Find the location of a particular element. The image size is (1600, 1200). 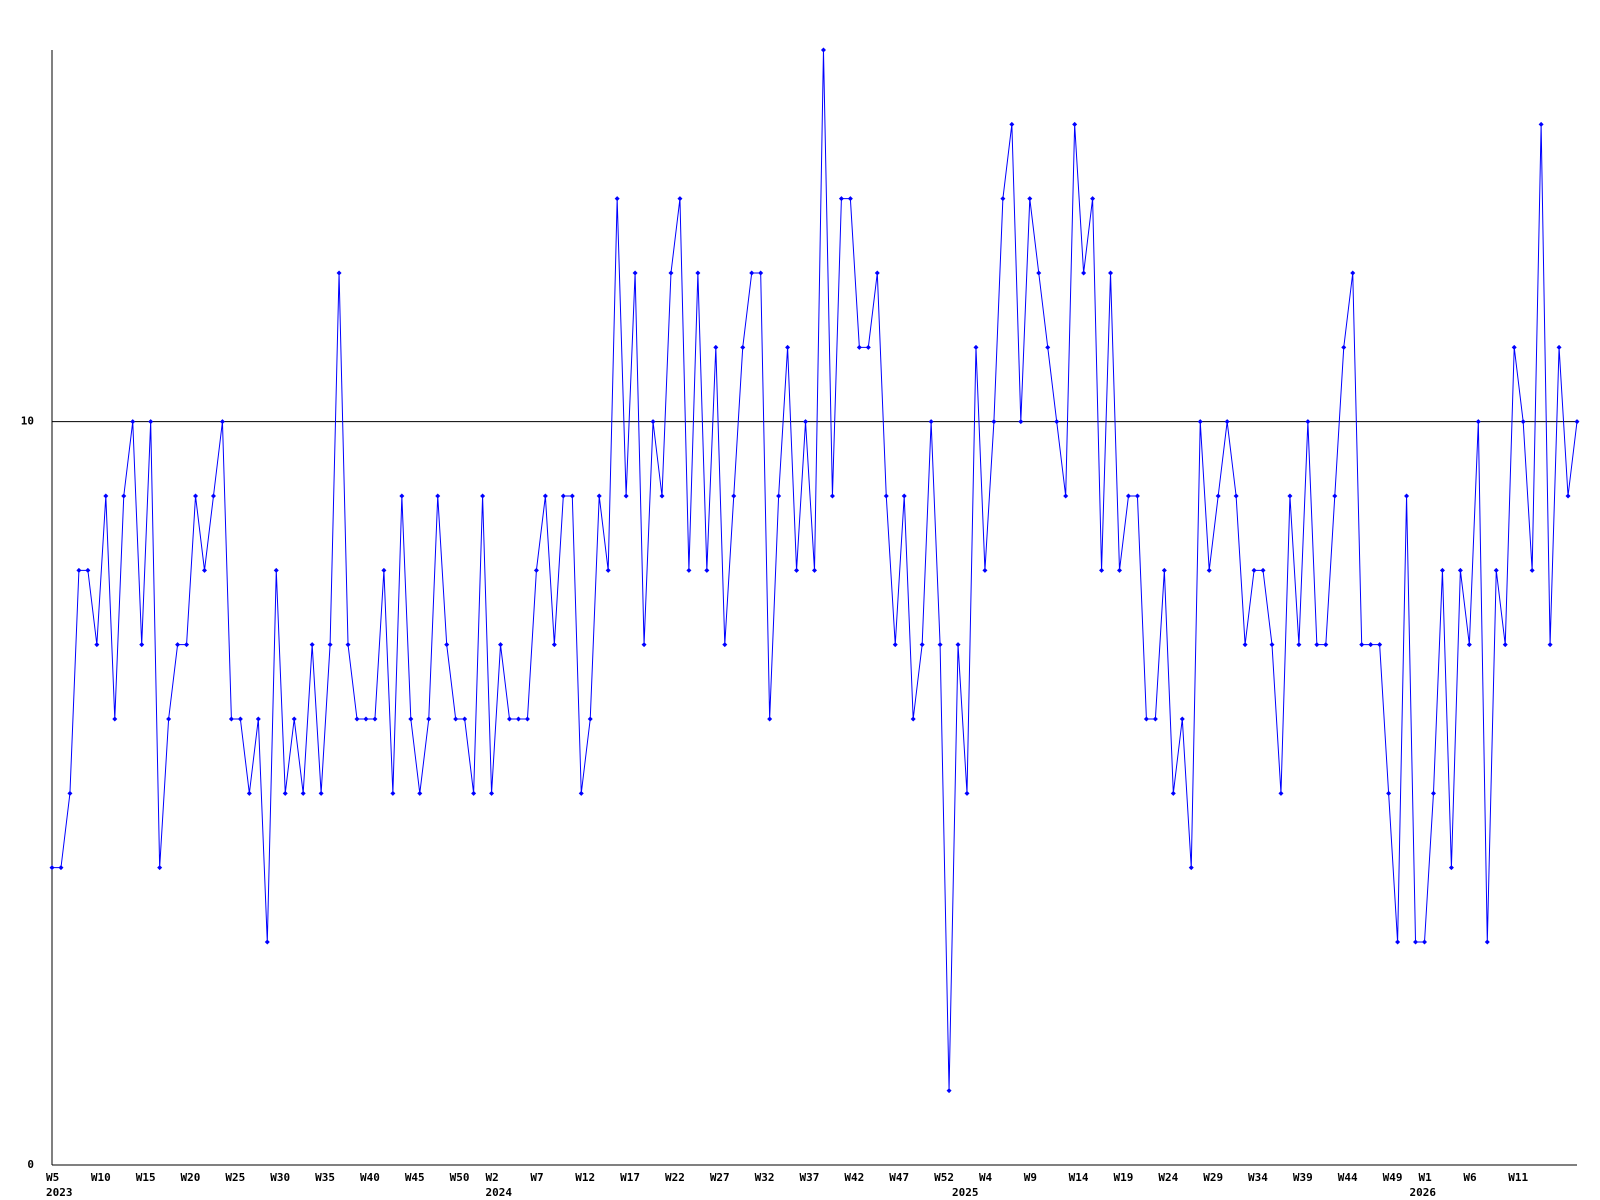

x-tick-label: W44 is located at coordinates (1348, 1177).